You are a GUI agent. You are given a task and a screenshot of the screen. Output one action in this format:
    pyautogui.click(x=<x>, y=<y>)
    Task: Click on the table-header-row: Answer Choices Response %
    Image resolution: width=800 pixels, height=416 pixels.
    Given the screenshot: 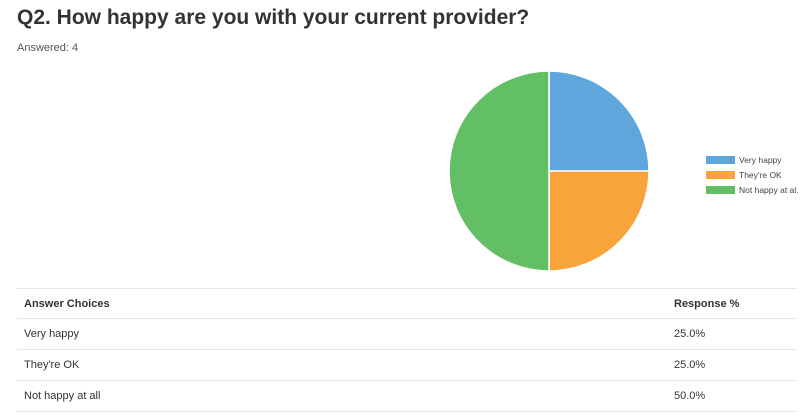 What is the action you would take?
    pyautogui.click(x=407, y=303)
    